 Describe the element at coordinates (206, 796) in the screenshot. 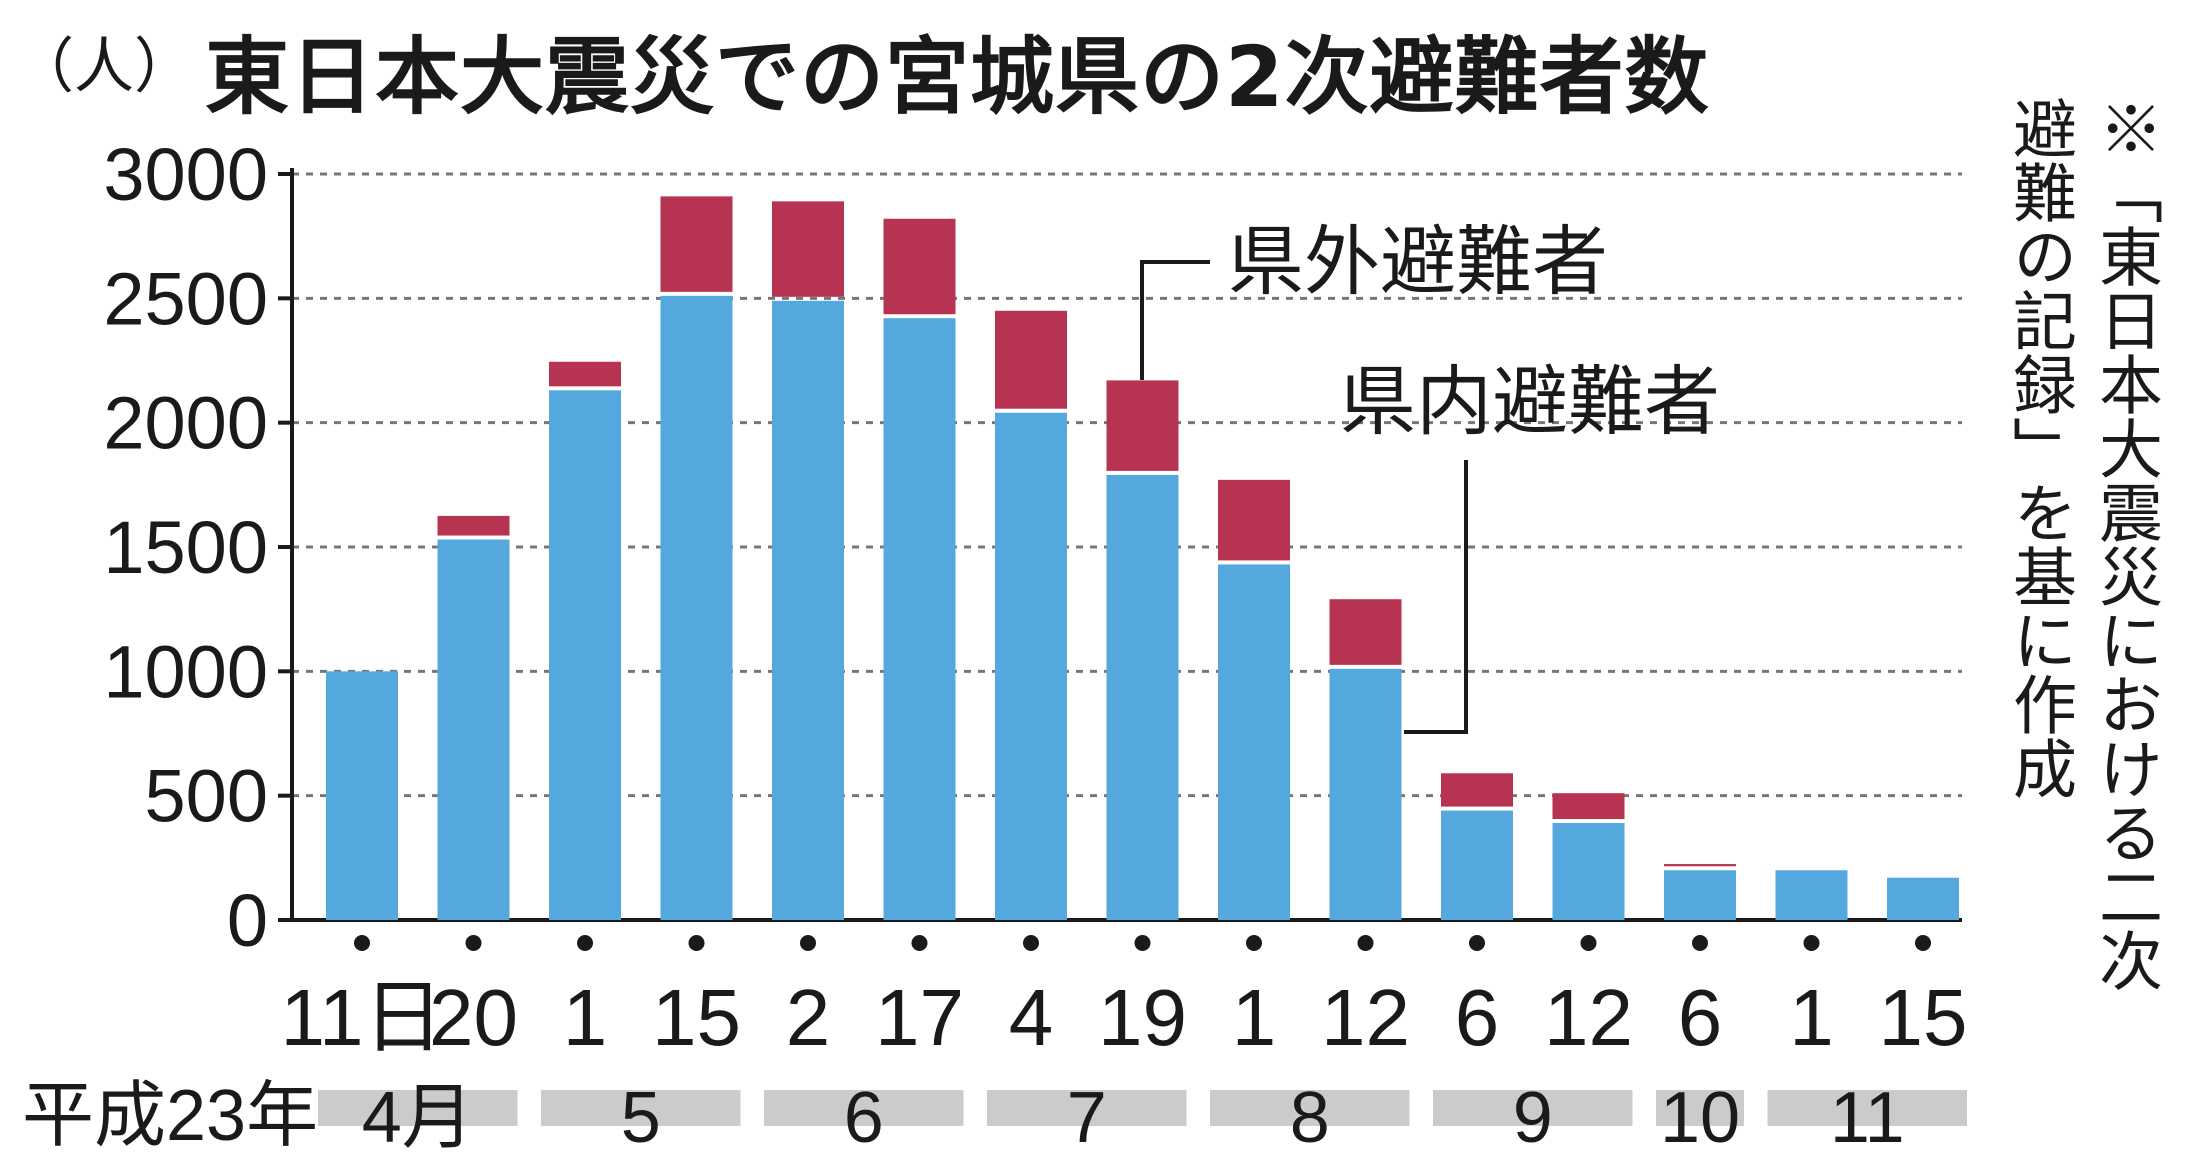

I see `y-tick-label: 500` at that location.